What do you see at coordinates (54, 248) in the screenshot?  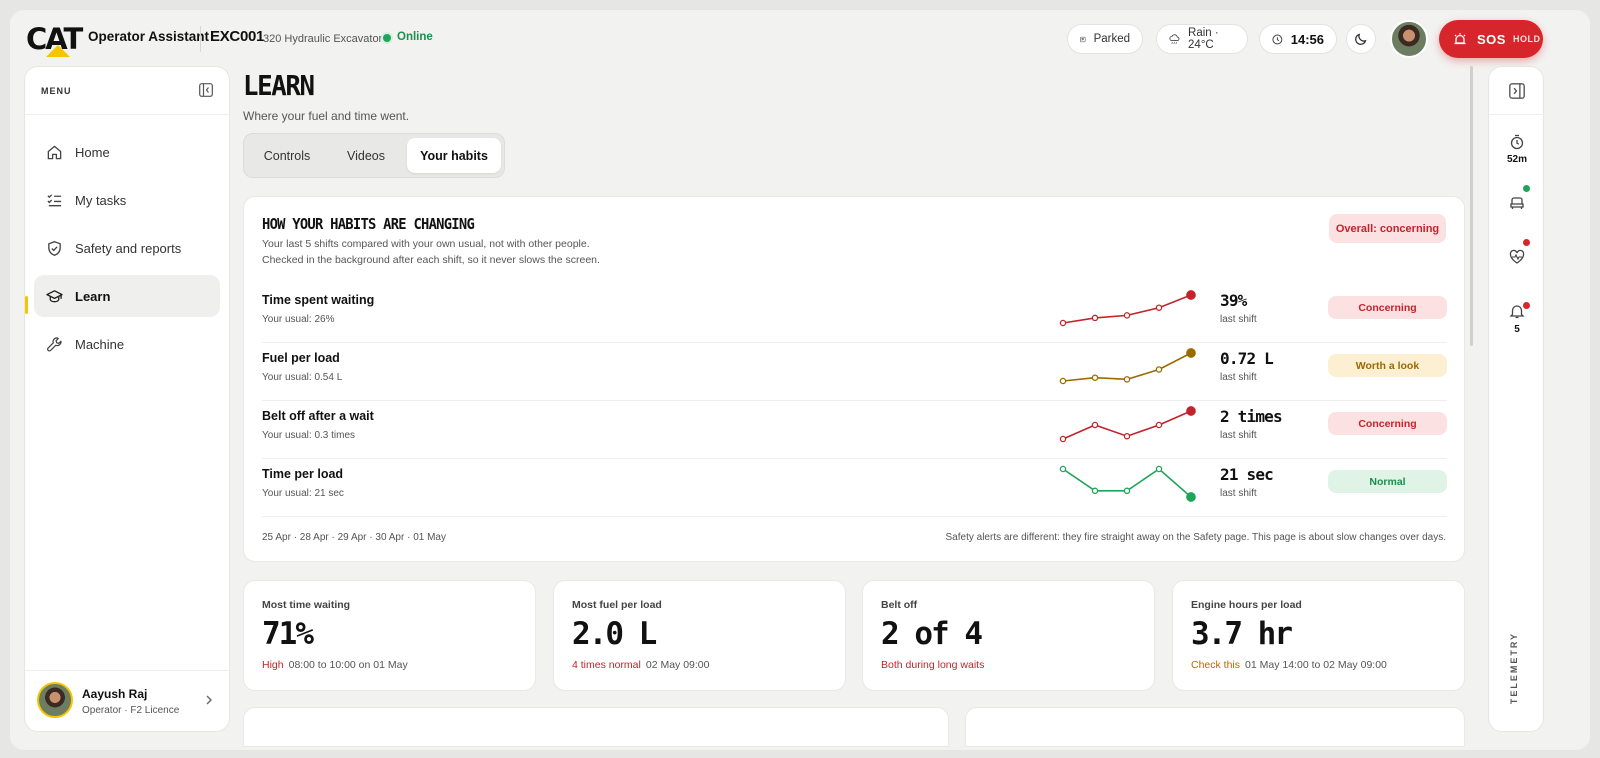 I see `shield-icon` at bounding box center [54, 248].